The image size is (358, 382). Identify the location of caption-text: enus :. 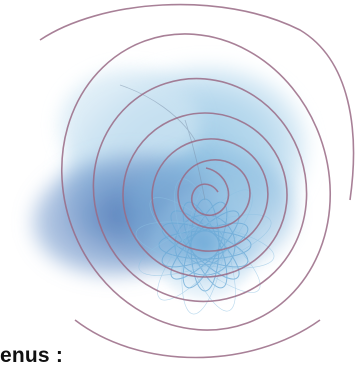
(32, 355).